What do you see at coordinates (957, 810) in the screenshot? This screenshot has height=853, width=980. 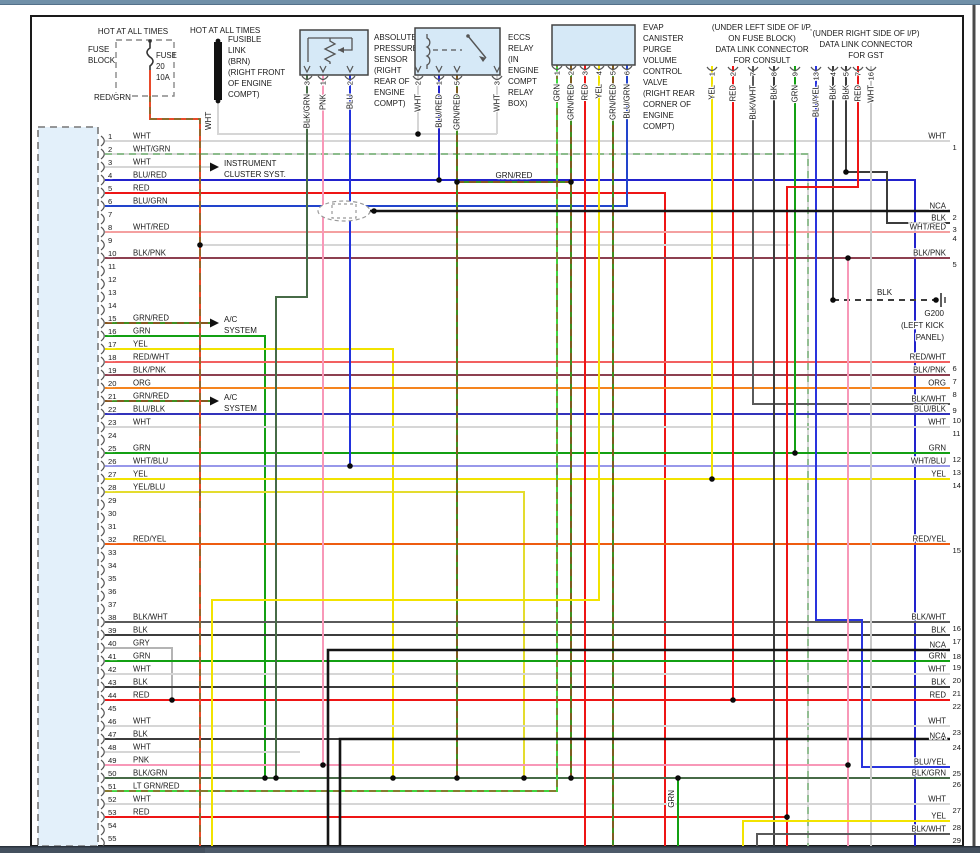 I see `exit-number: 27` at bounding box center [957, 810].